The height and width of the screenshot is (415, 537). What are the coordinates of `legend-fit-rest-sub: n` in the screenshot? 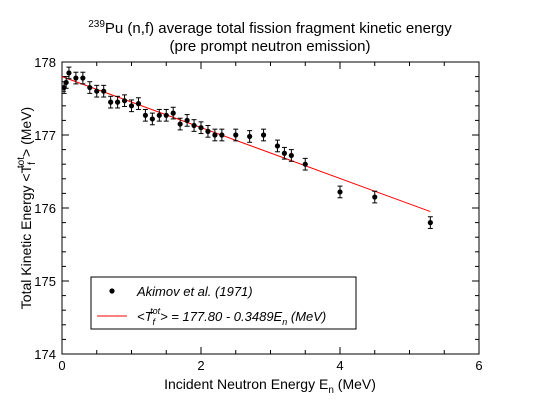 It's located at (284, 322).